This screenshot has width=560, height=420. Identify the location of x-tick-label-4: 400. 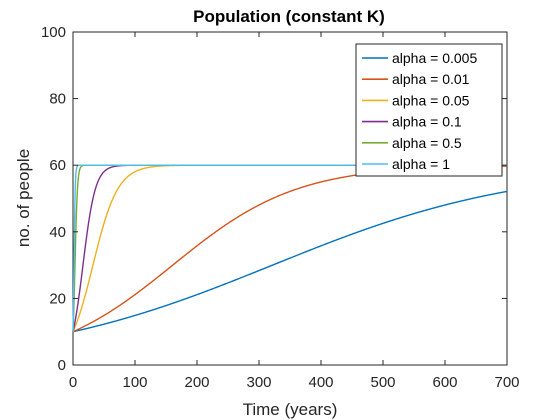
(320, 382).